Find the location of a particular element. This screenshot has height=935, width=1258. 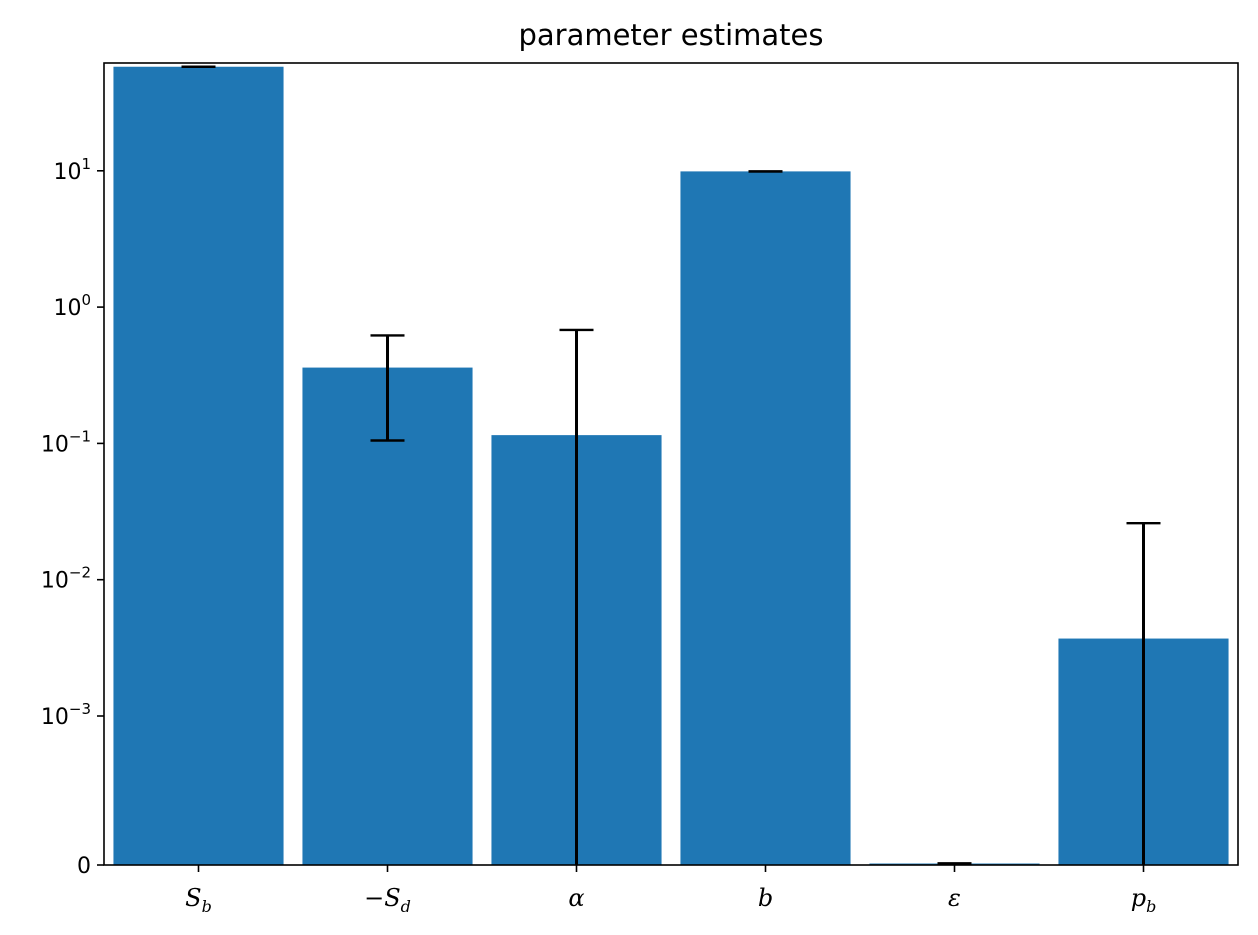

y-tick-label: 10⁰ is located at coordinates (72, 306).